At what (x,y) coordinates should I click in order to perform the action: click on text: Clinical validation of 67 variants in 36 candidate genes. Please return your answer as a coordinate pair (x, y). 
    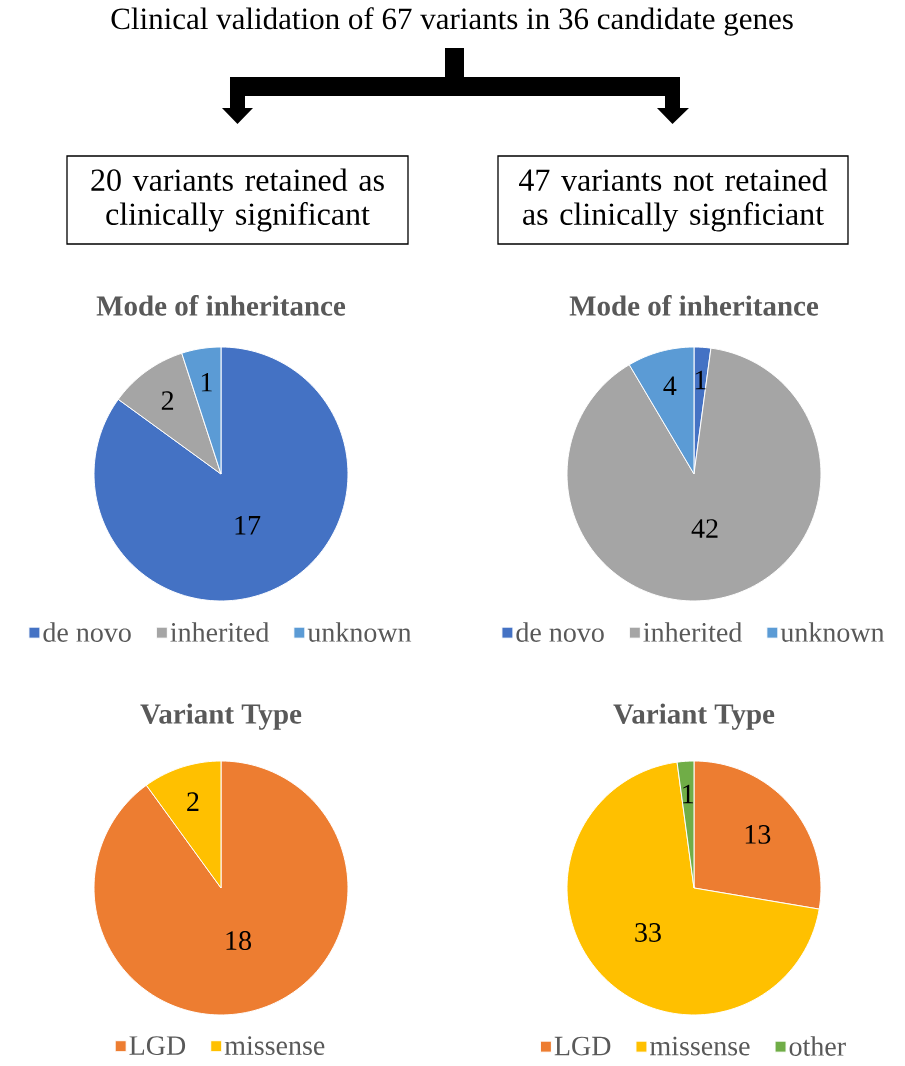
    Looking at the image, I should click on (452, 21).